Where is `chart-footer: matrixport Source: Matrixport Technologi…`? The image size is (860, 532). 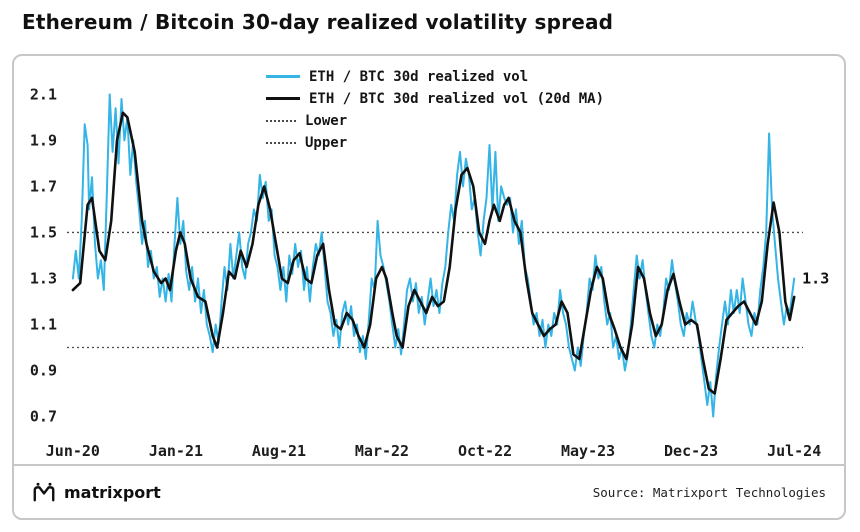 chart-footer: matrixport Source: Matrixport Technologi… is located at coordinates (429, 491).